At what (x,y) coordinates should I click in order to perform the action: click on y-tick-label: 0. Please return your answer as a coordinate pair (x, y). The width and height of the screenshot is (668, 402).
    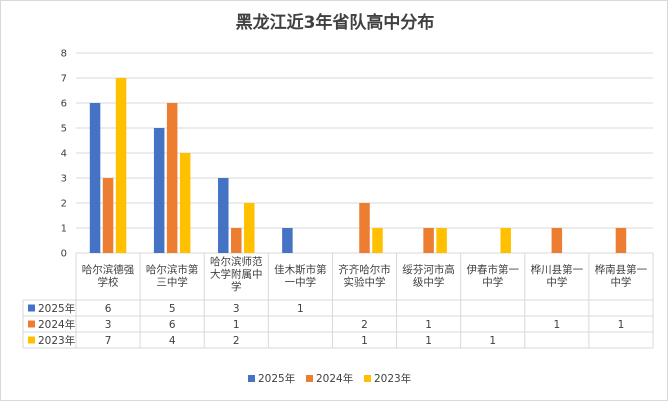
    Looking at the image, I should click on (64, 254).